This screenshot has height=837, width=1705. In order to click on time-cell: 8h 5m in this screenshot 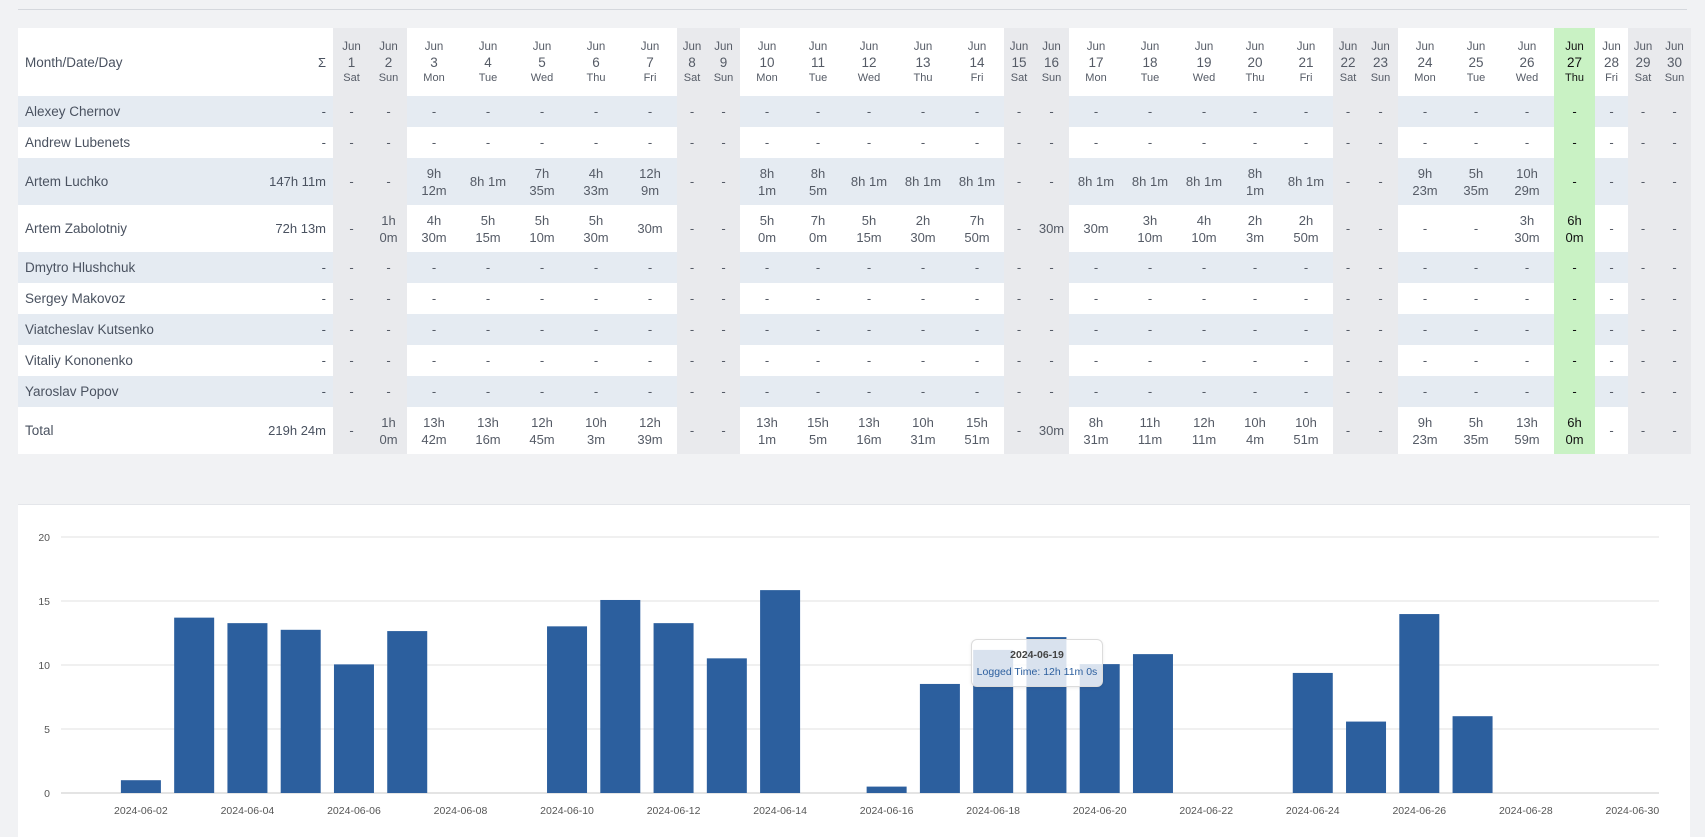, I will do `click(818, 181)`.